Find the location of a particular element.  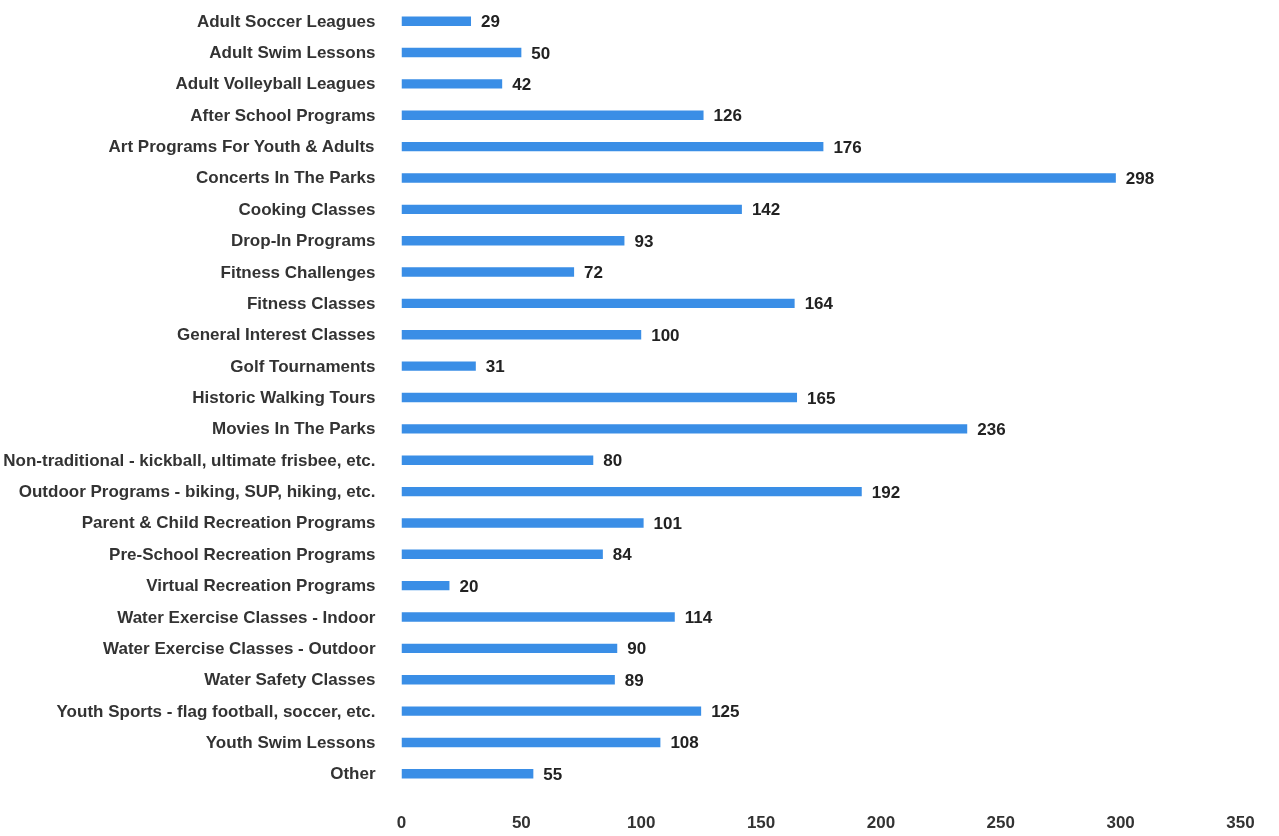

data-label: 80 is located at coordinates (613, 461).